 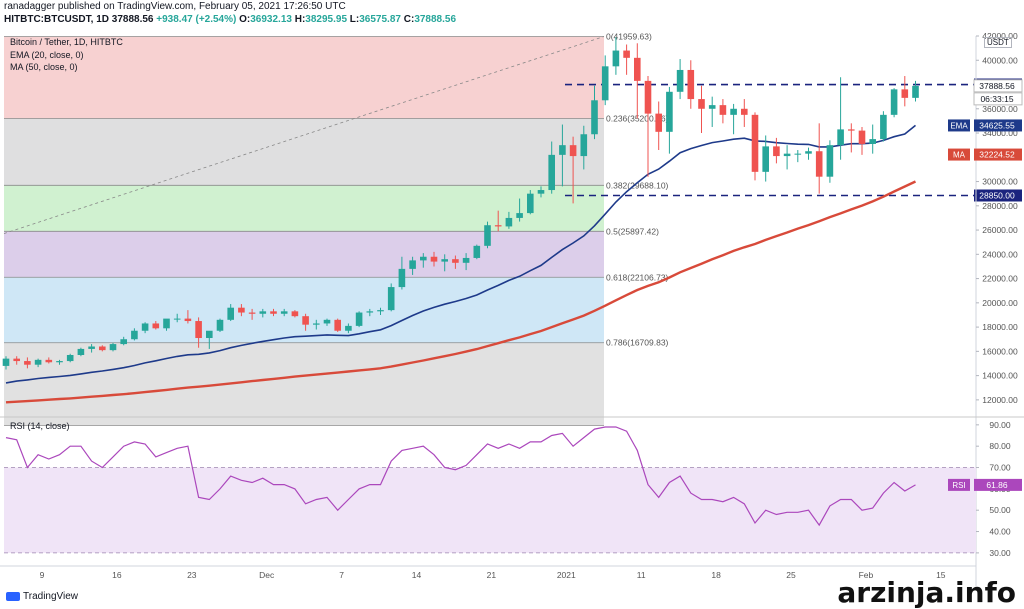 I want to click on last-price-tag-label: 37888.56, so click(x=997, y=86).